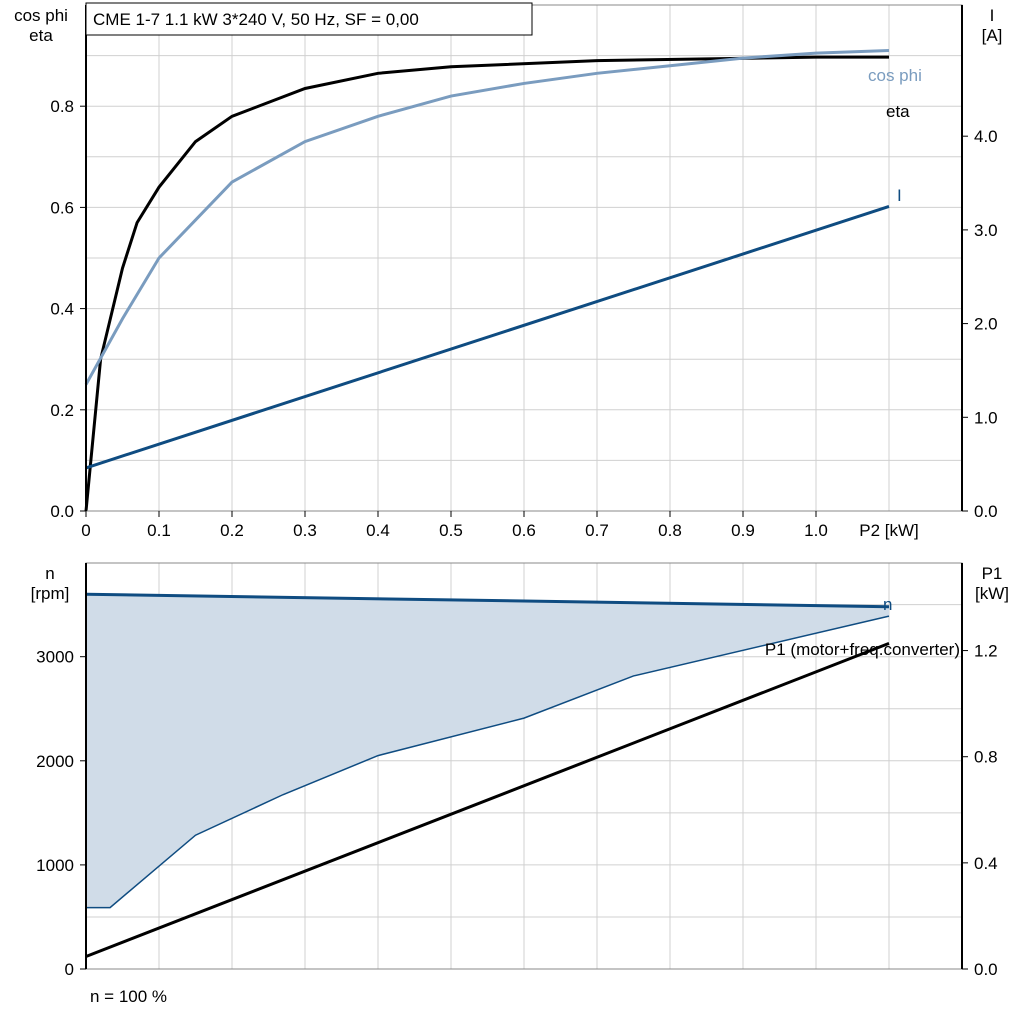 This screenshot has height=1024, width=1024. What do you see at coordinates (992, 15) in the screenshot?
I see `y-axis-label-right: I` at bounding box center [992, 15].